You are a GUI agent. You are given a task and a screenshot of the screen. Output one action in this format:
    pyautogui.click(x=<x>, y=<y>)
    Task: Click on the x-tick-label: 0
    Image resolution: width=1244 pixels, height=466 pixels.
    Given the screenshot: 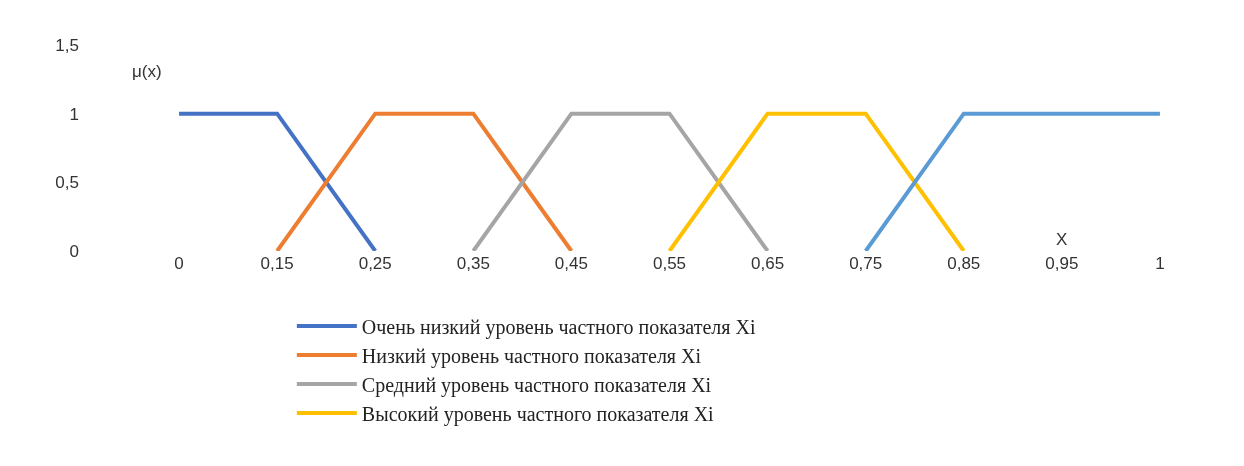 What is the action you would take?
    pyautogui.click(x=179, y=263)
    